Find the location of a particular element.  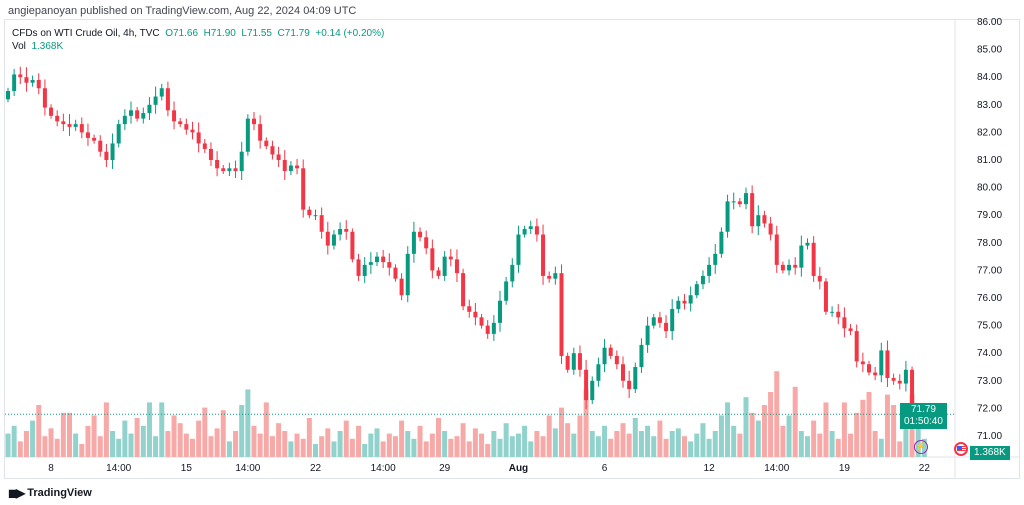

brand-name: TradingView is located at coordinates (59, 493).